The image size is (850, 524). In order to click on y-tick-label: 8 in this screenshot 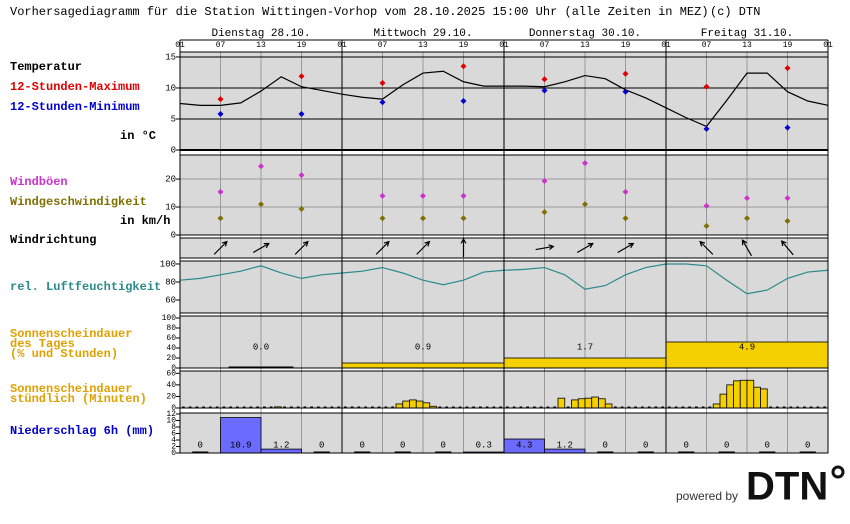, I will do `click(173, 427)`.